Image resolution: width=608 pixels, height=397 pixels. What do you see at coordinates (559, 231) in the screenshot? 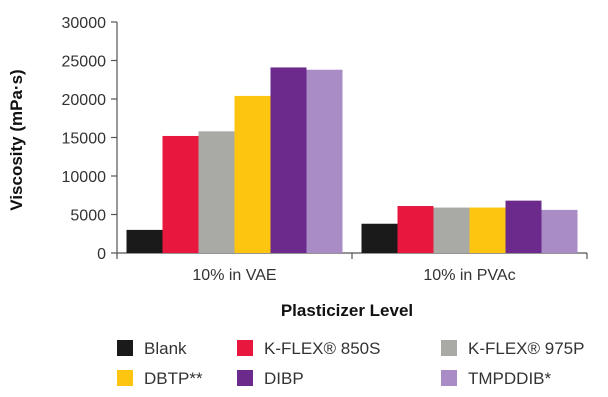
I see `bar-tmpddib-10-in-pvac` at bounding box center [559, 231].